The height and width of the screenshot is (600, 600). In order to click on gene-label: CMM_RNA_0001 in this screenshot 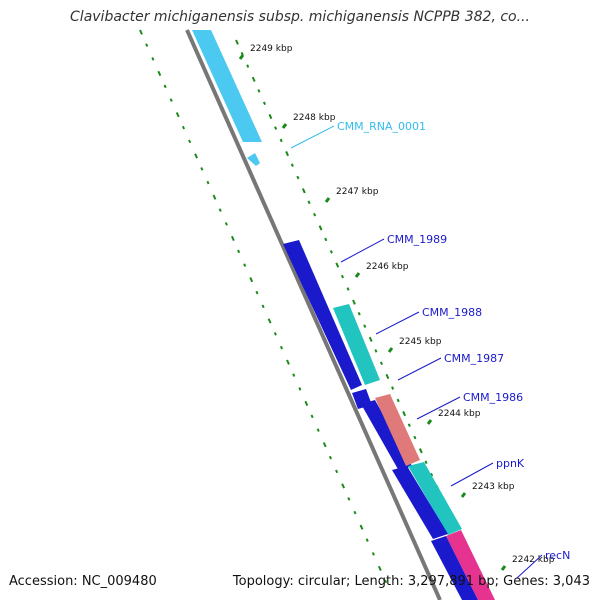, I will do `click(381, 126)`.